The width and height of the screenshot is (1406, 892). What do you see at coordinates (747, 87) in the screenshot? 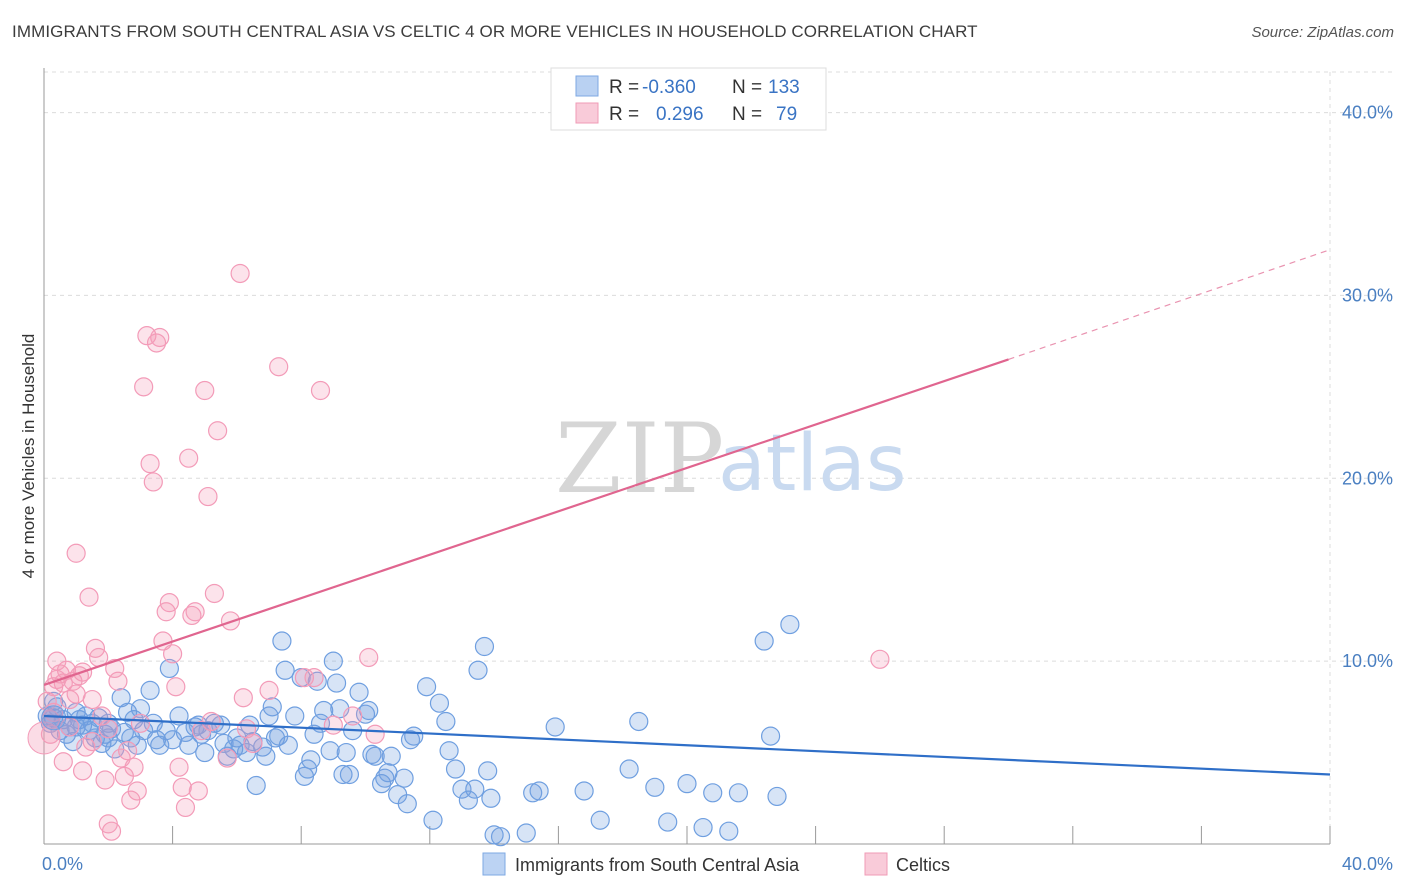
I see `legend-n-label-1: N =` at bounding box center [747, 87].